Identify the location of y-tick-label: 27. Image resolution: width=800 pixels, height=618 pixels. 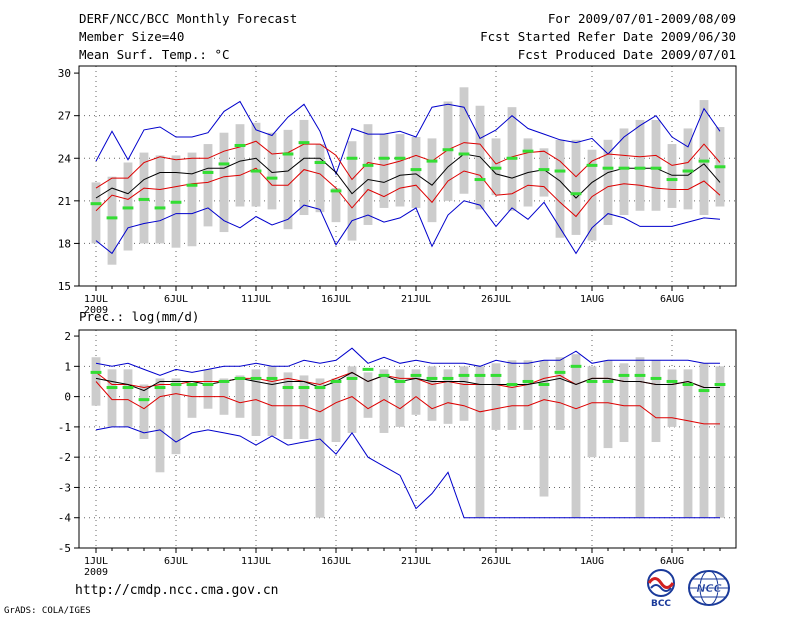
(64, 116).